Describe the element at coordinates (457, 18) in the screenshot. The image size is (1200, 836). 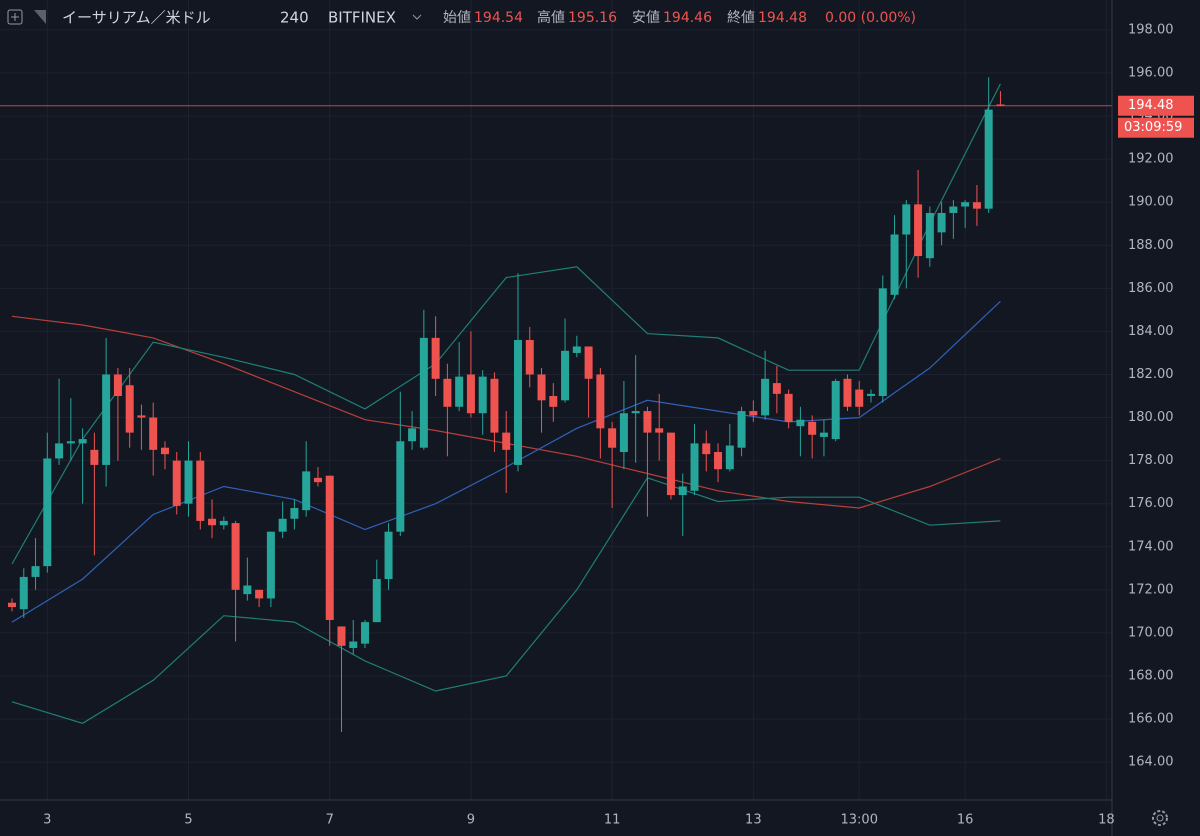
I see `open-label: 始値` at that location.